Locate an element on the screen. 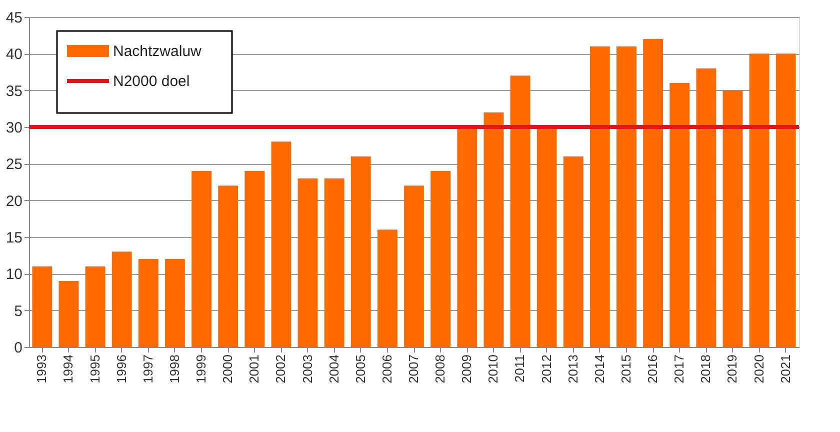  x-tick-label: 2020 is located at coordinates (758, 369).